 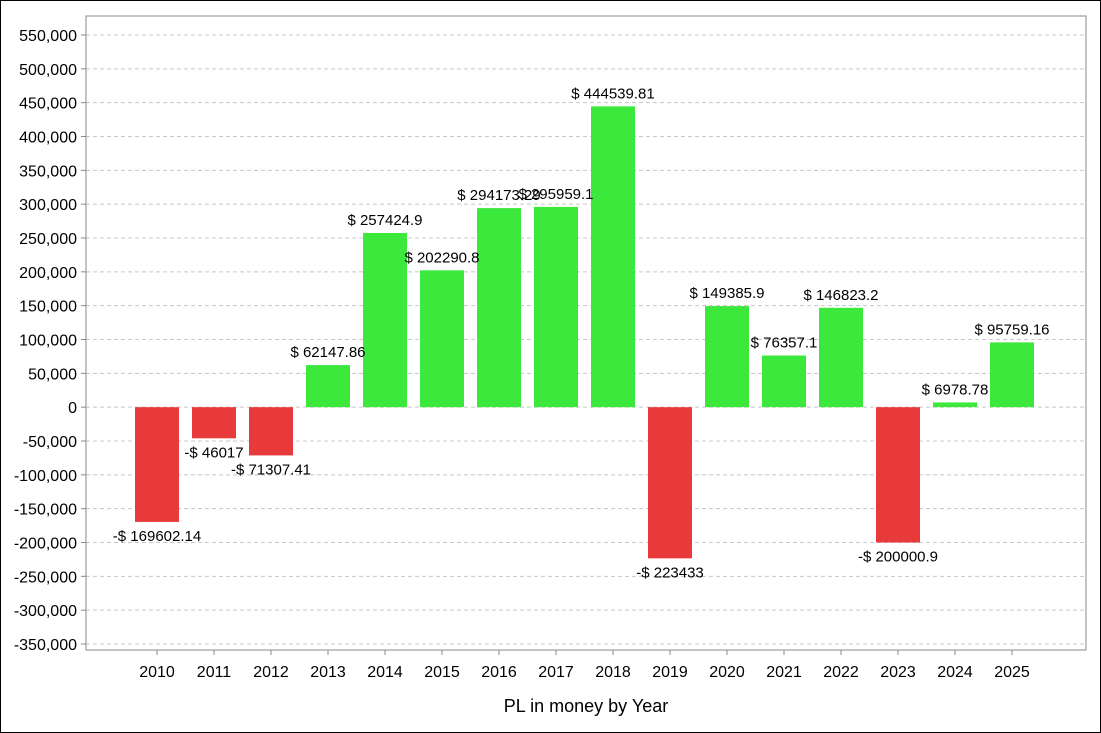 I want to click on y-tick-label: 0, so click(x=72, y=408).